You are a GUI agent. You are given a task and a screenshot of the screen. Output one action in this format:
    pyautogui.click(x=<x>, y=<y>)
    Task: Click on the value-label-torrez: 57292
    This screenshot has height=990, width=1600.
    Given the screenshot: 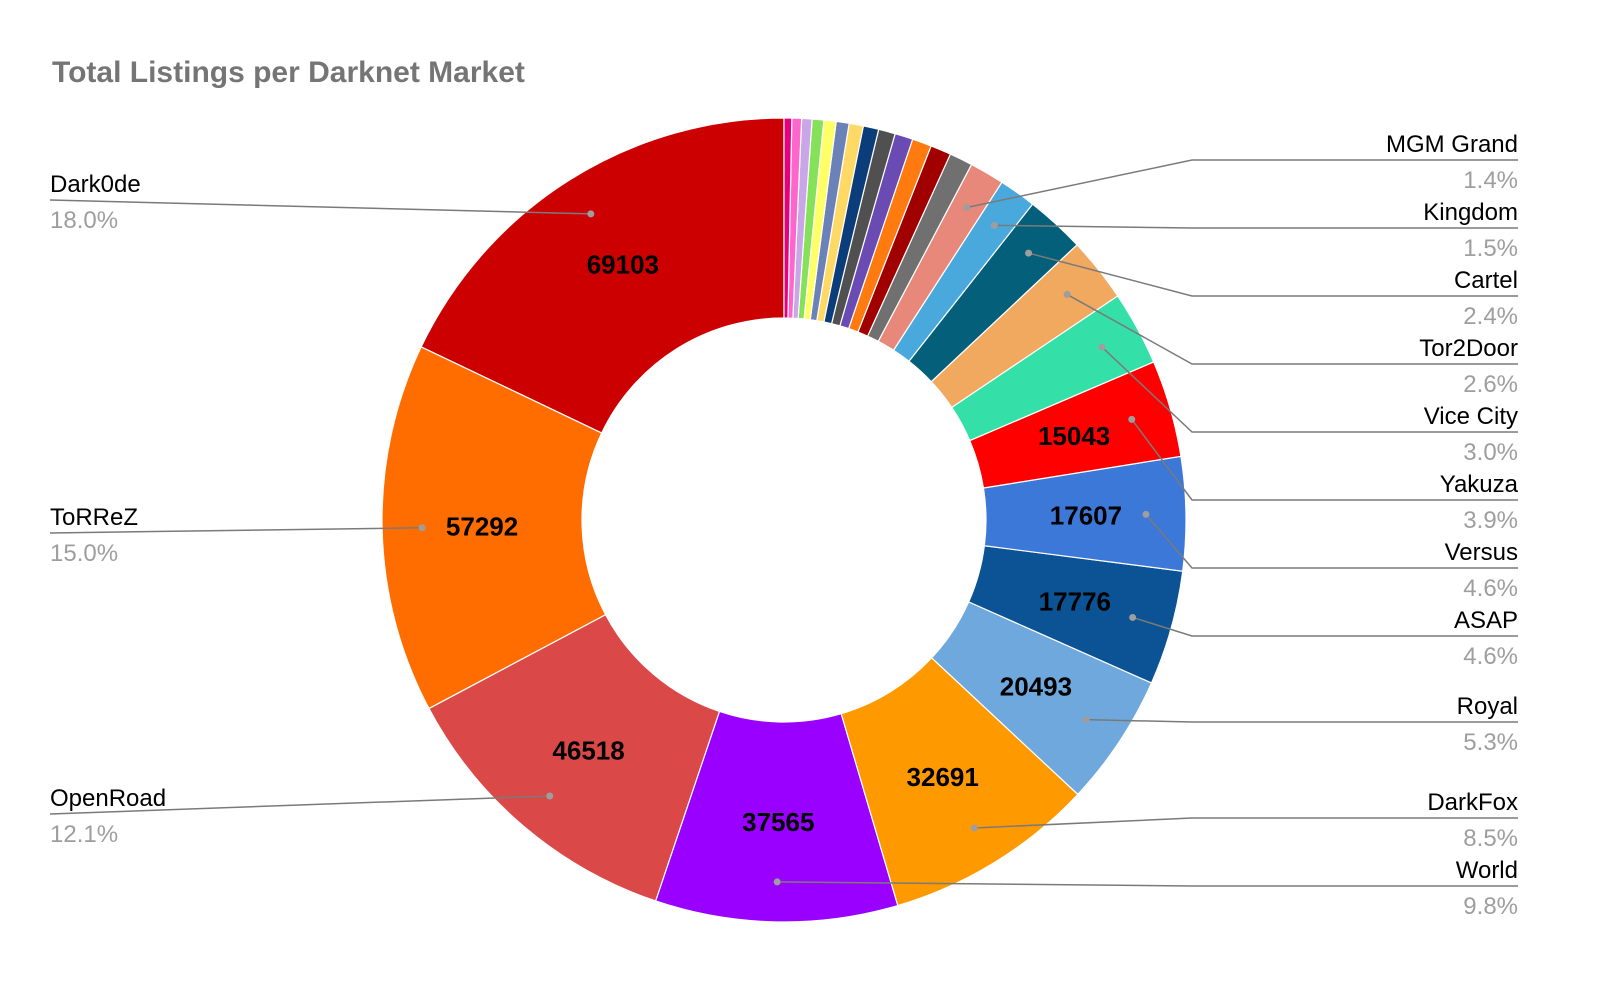 What is the action you would take?
    pyautogui.click(x=482, y=527)
    